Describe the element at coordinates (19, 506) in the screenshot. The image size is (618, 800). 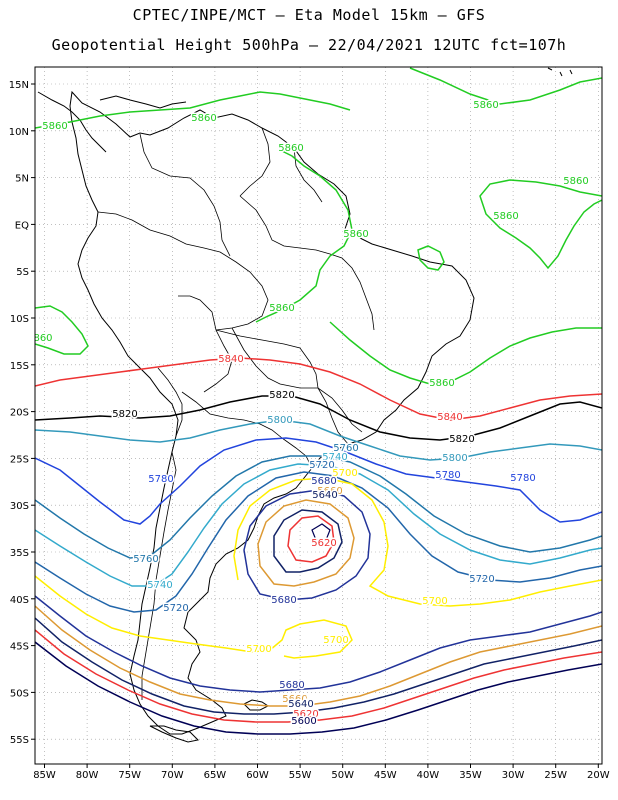
I see `lat-label: 30S` at that location.